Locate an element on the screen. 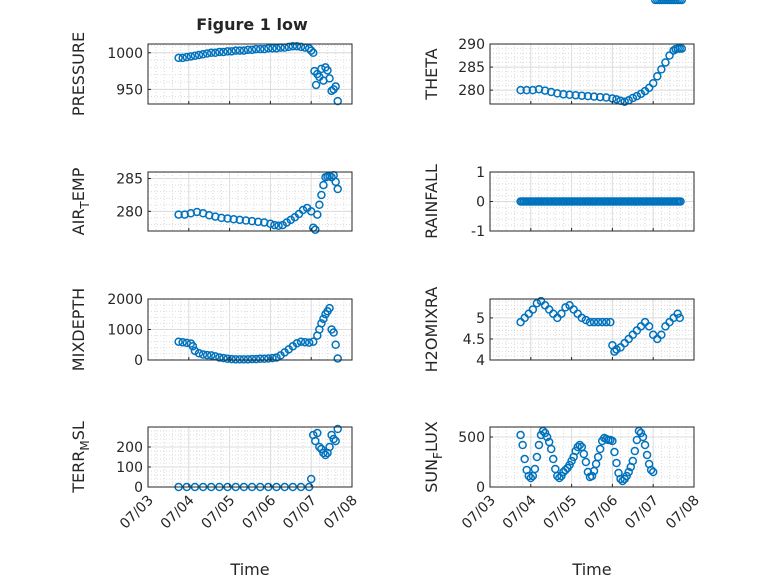  y-tick-label: 1000 is located at coordinates (125, 54).